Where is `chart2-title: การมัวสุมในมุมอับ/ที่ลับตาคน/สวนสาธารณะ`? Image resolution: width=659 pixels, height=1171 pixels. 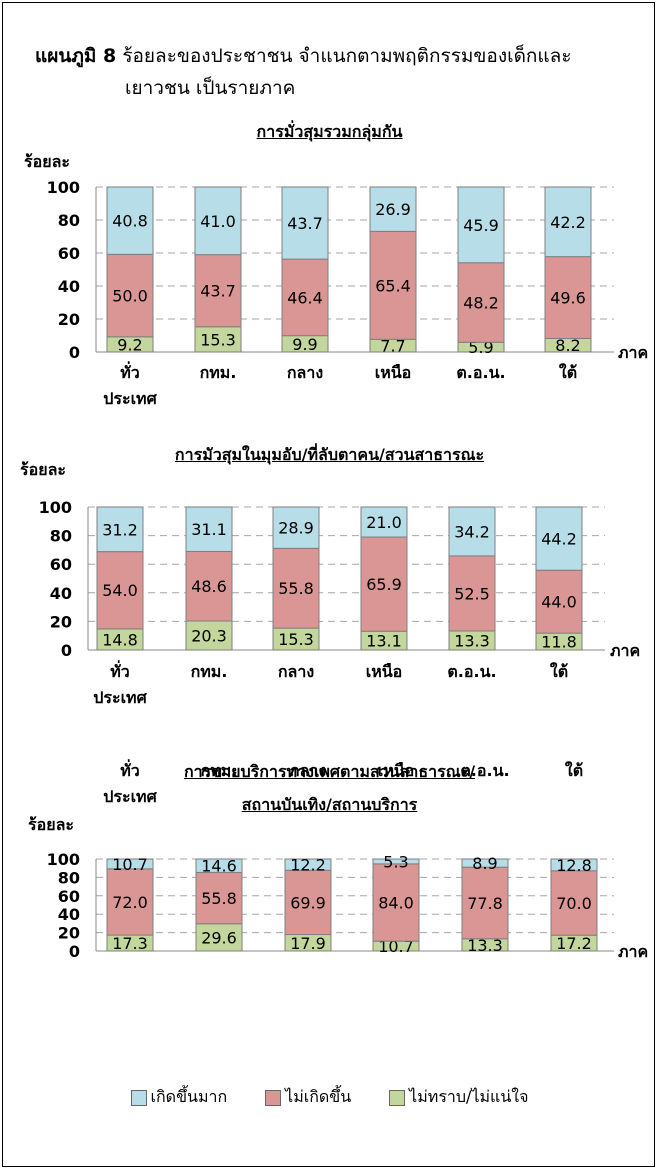 chart2-title: การมัวสุมในมุมอับ/ที่ลับตาคน/สวนสาธารณะ is located at coordinates (329, 454).